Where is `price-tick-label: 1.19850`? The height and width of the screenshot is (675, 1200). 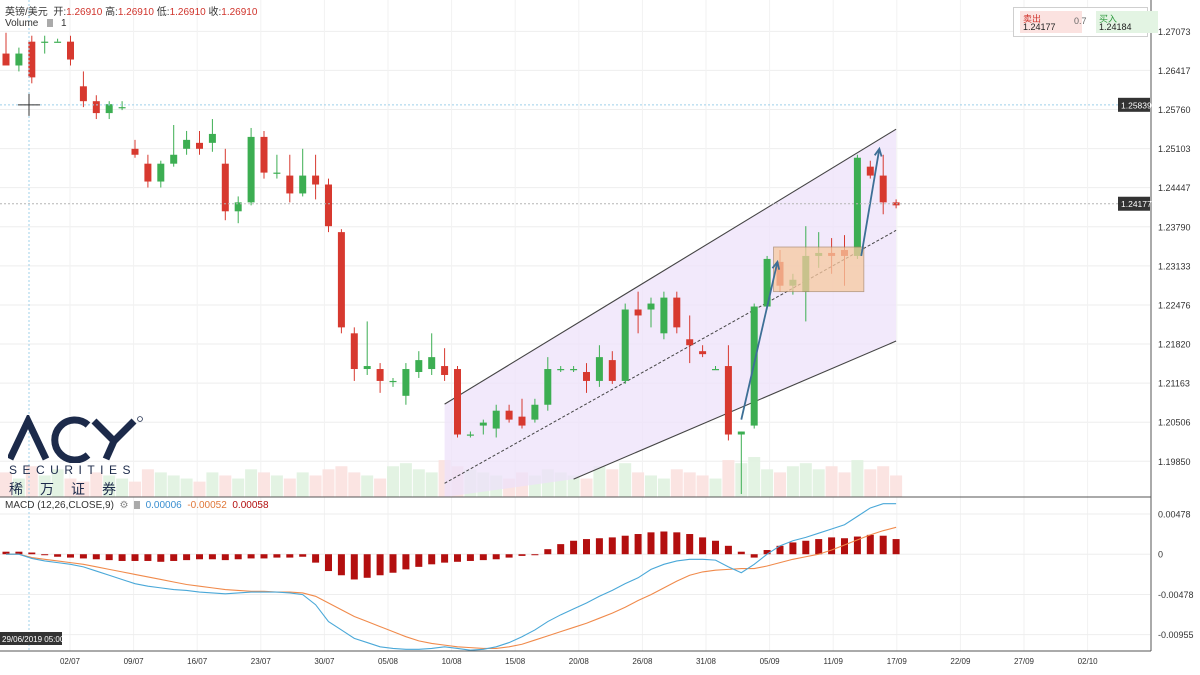
price-tick-label: 1.19850 is located at coordinates (1174, 462).